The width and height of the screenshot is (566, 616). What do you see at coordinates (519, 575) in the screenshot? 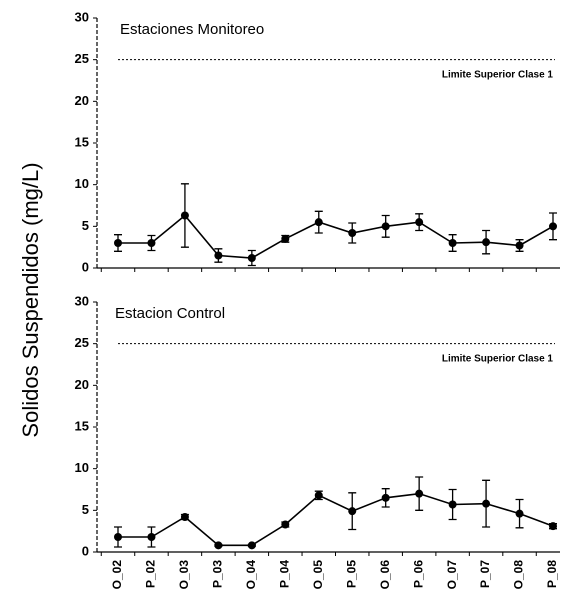
I see `x-tick-label: O_08` at bounding box center [519, 575].